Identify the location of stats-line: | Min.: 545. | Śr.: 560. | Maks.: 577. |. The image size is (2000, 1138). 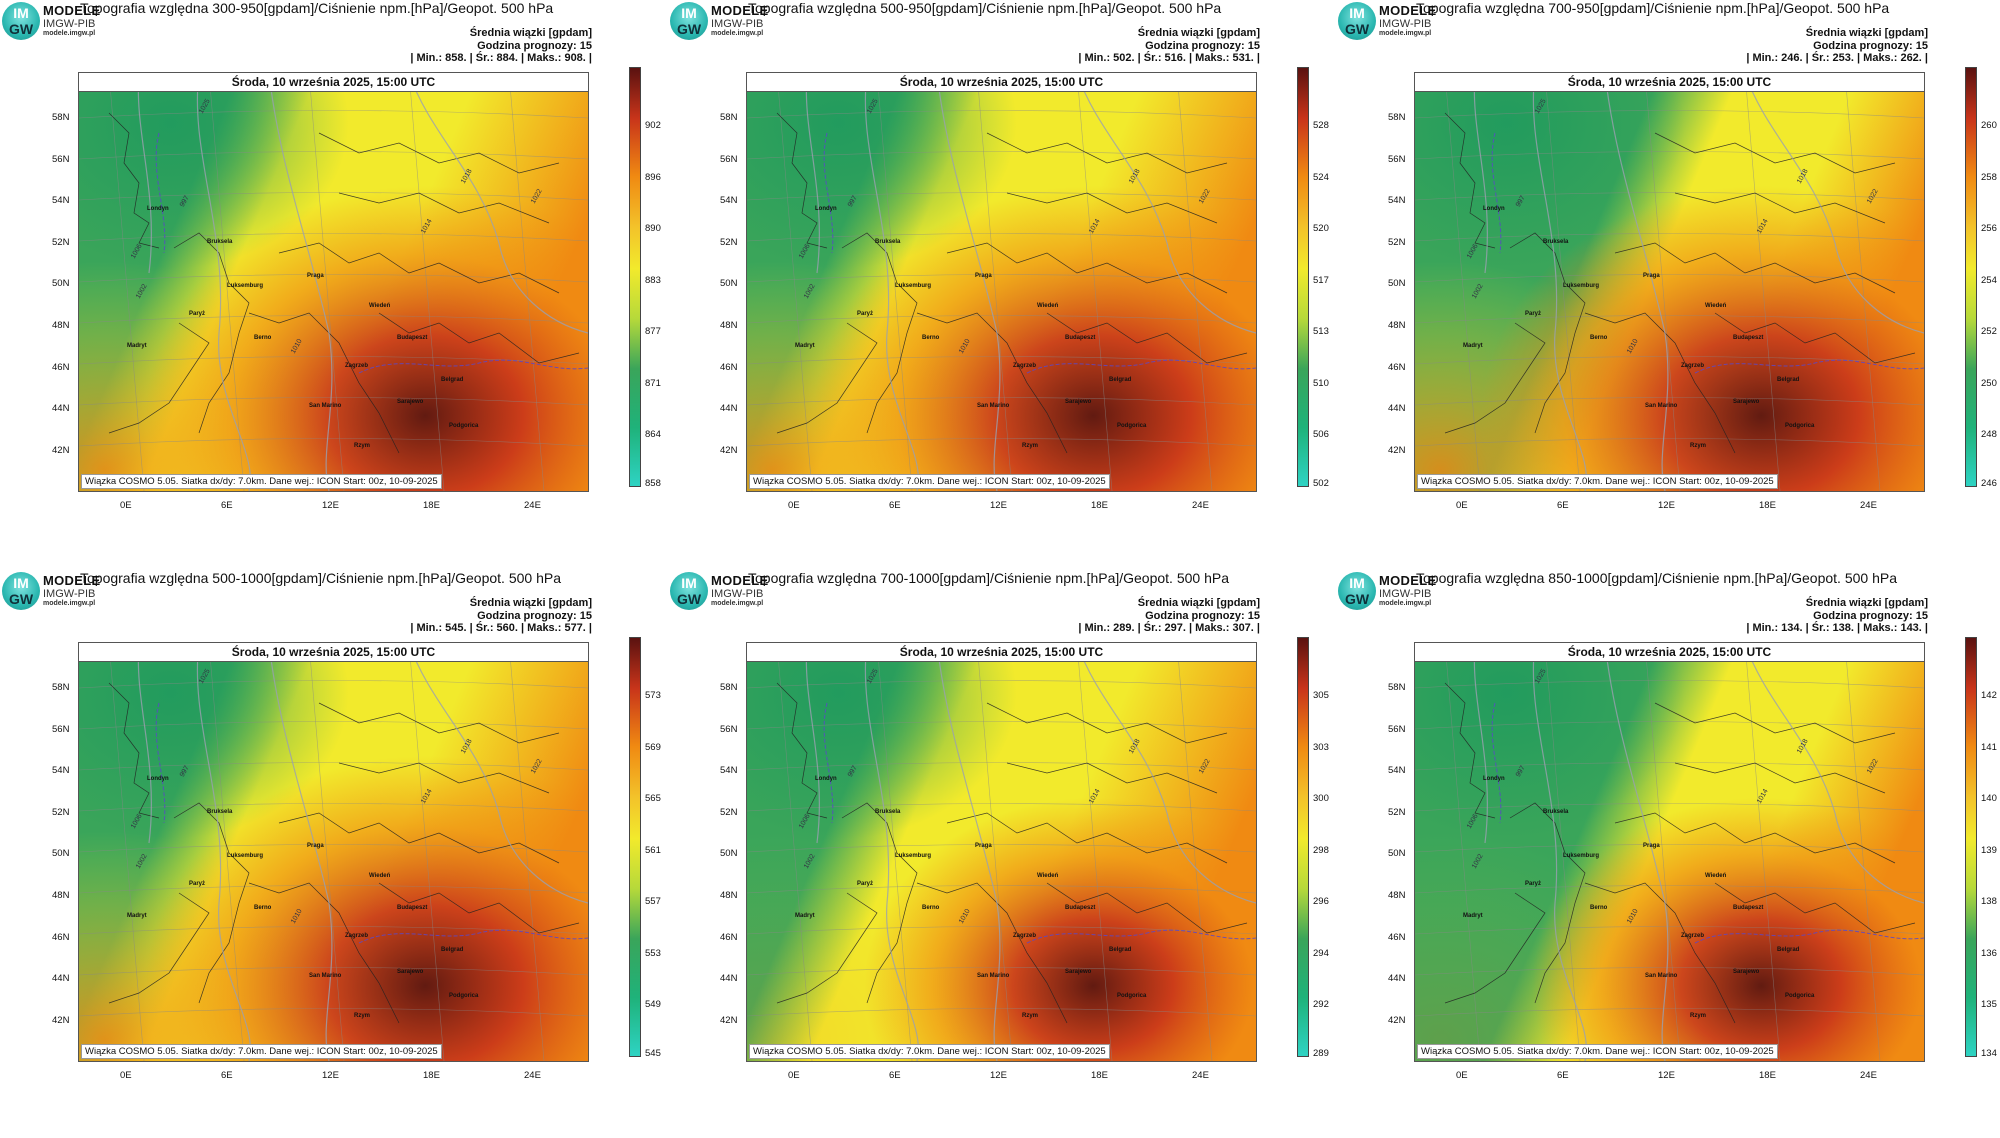
(501, 628).